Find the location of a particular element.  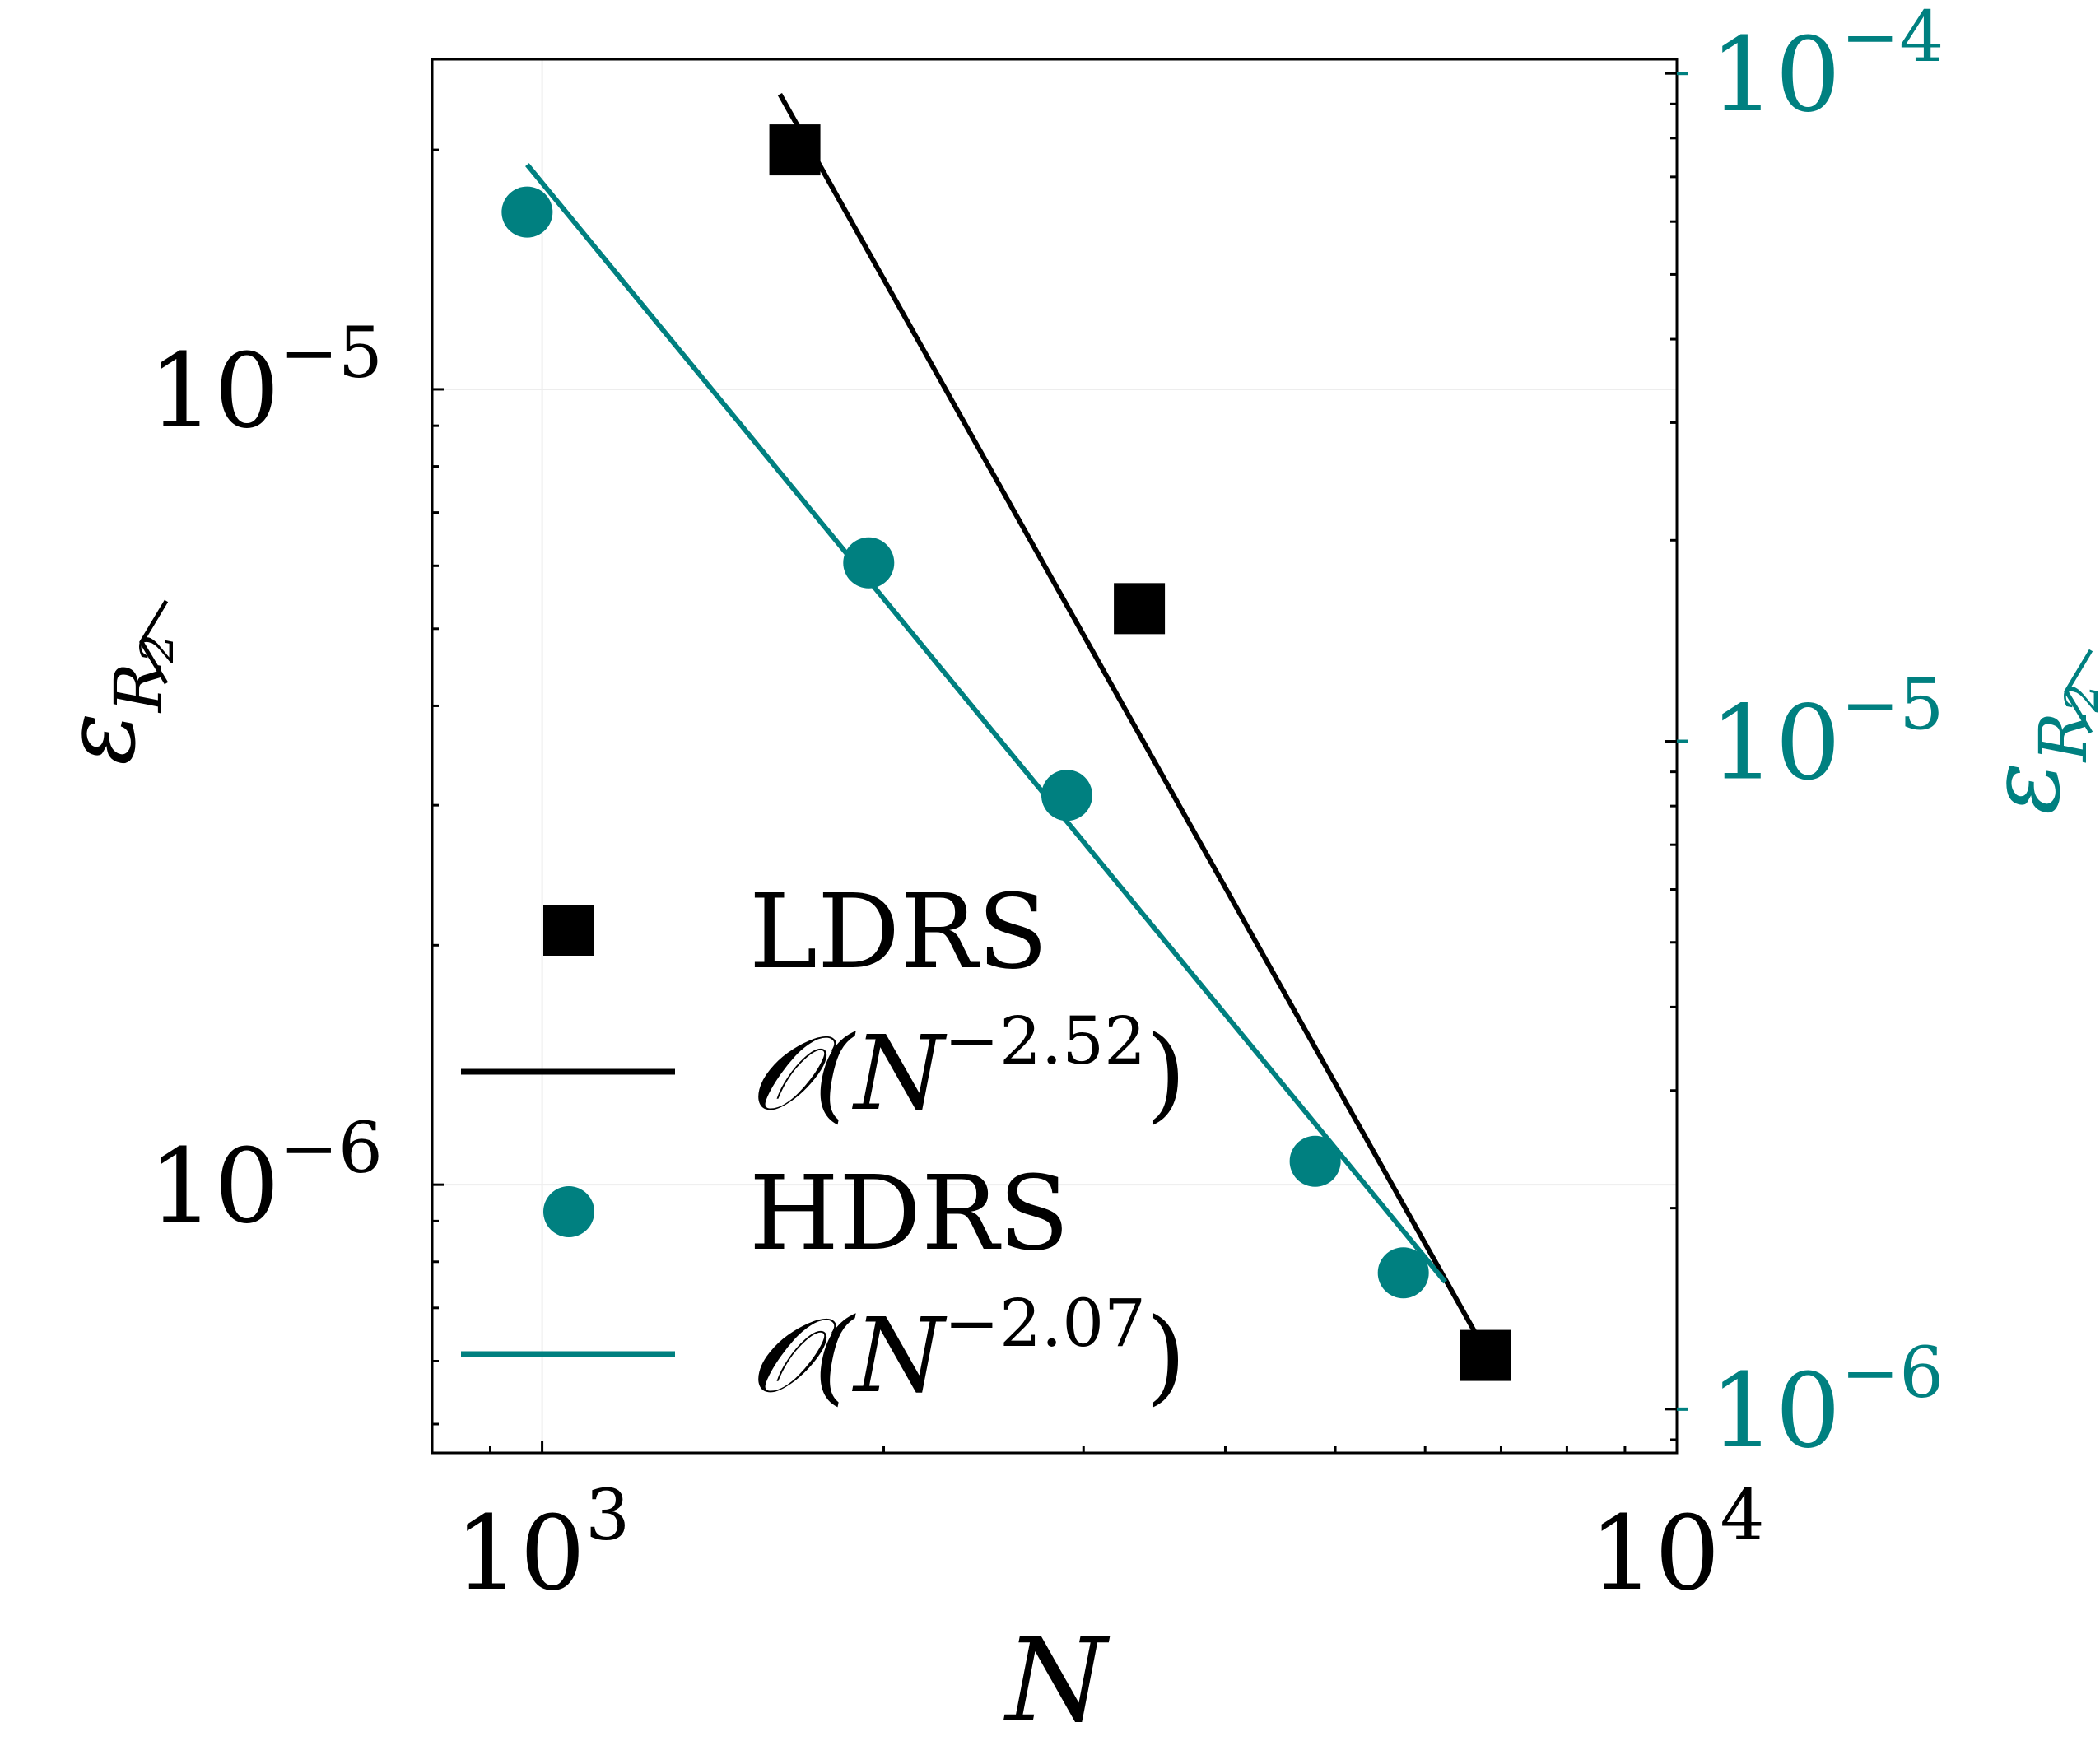

y-axis-label-right: εR2 is located at coordinates (2033, 732).